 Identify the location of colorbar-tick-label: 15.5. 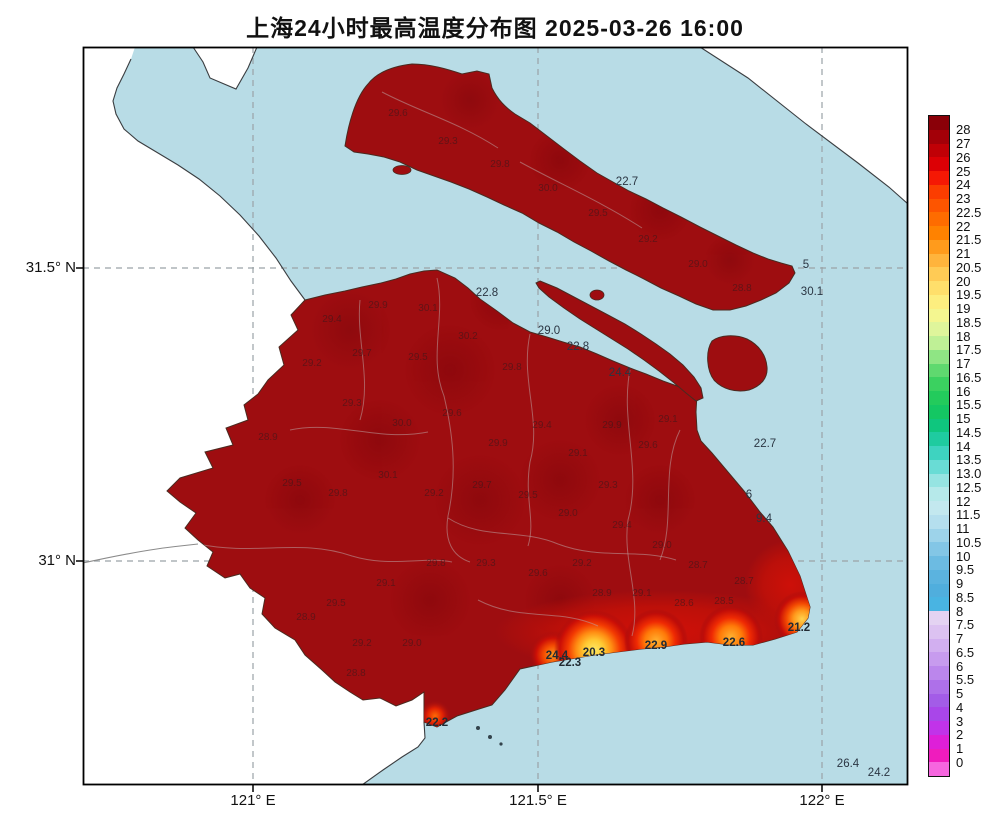
(969, 405).